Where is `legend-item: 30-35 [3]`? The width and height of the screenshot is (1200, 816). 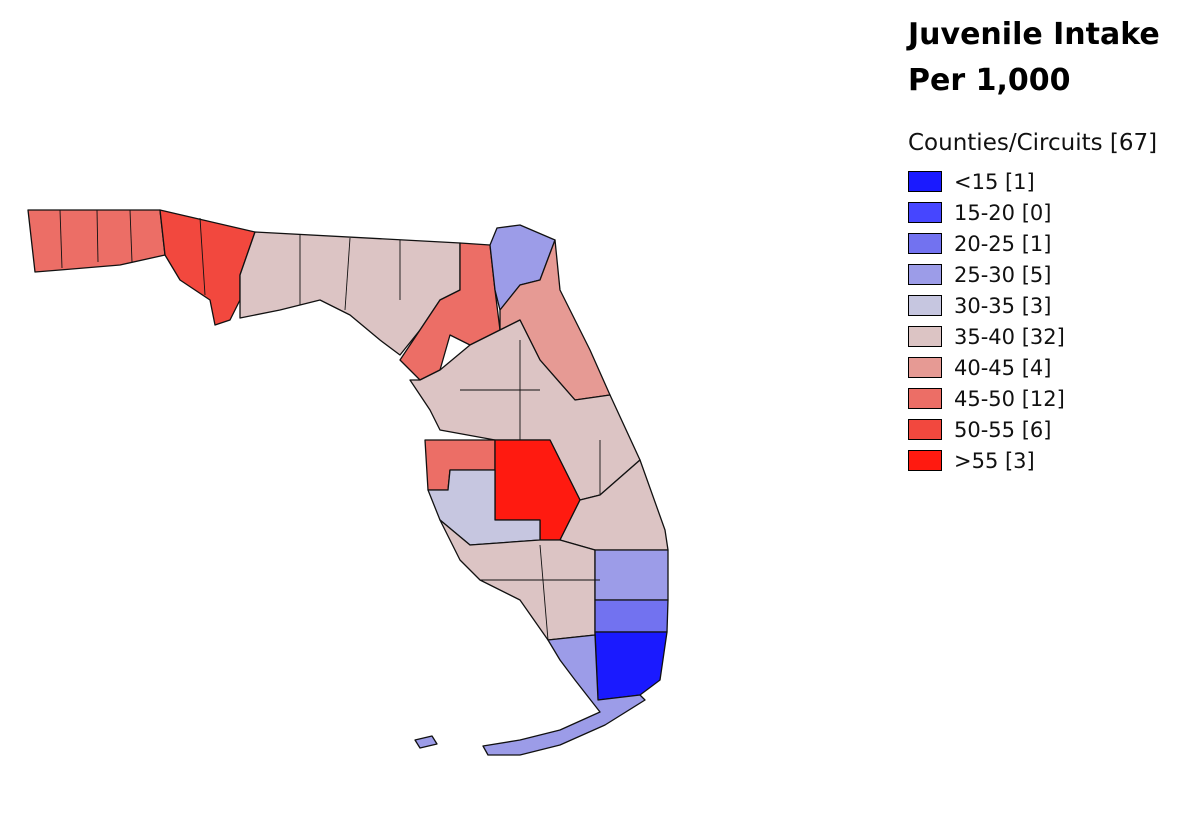
legend-item: 30-35 [3] is located at coordinates (1053, 305).